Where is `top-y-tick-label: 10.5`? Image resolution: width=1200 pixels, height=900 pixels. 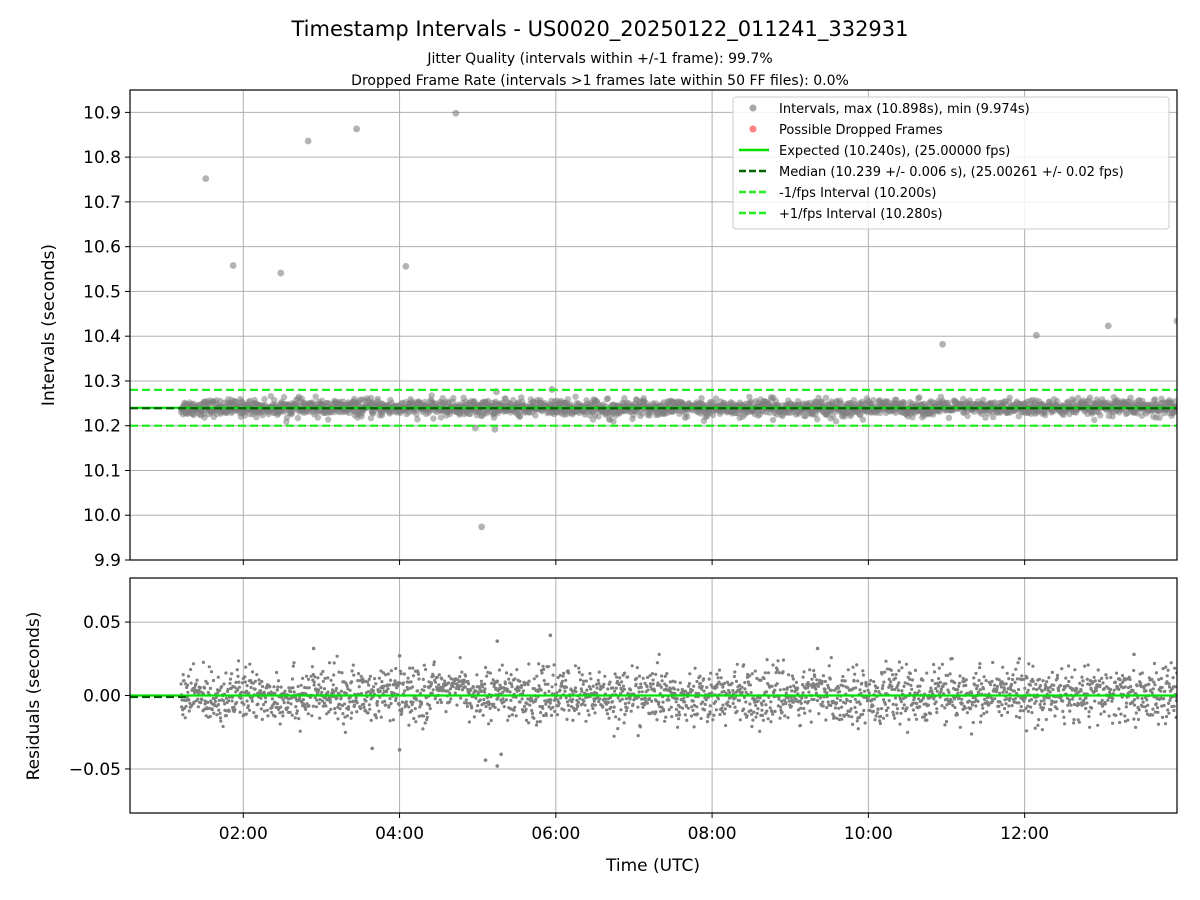 top-y-tick-label: 10.5 is located at coordinates (102, 292).